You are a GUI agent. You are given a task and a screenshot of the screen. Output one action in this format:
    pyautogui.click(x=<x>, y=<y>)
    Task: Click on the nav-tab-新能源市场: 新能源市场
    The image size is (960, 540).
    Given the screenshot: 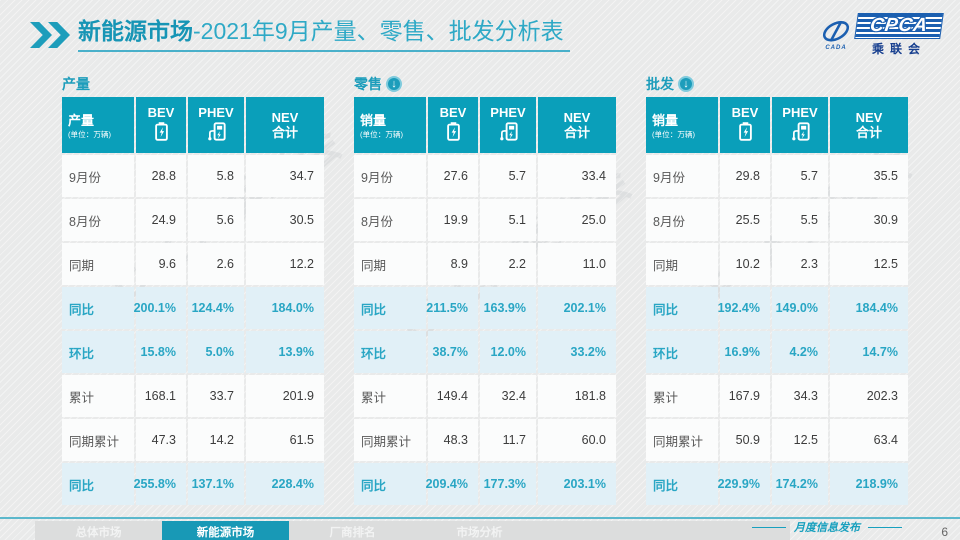 What is the action you would take?
    pyautogui.click(x=225, y=530)
    